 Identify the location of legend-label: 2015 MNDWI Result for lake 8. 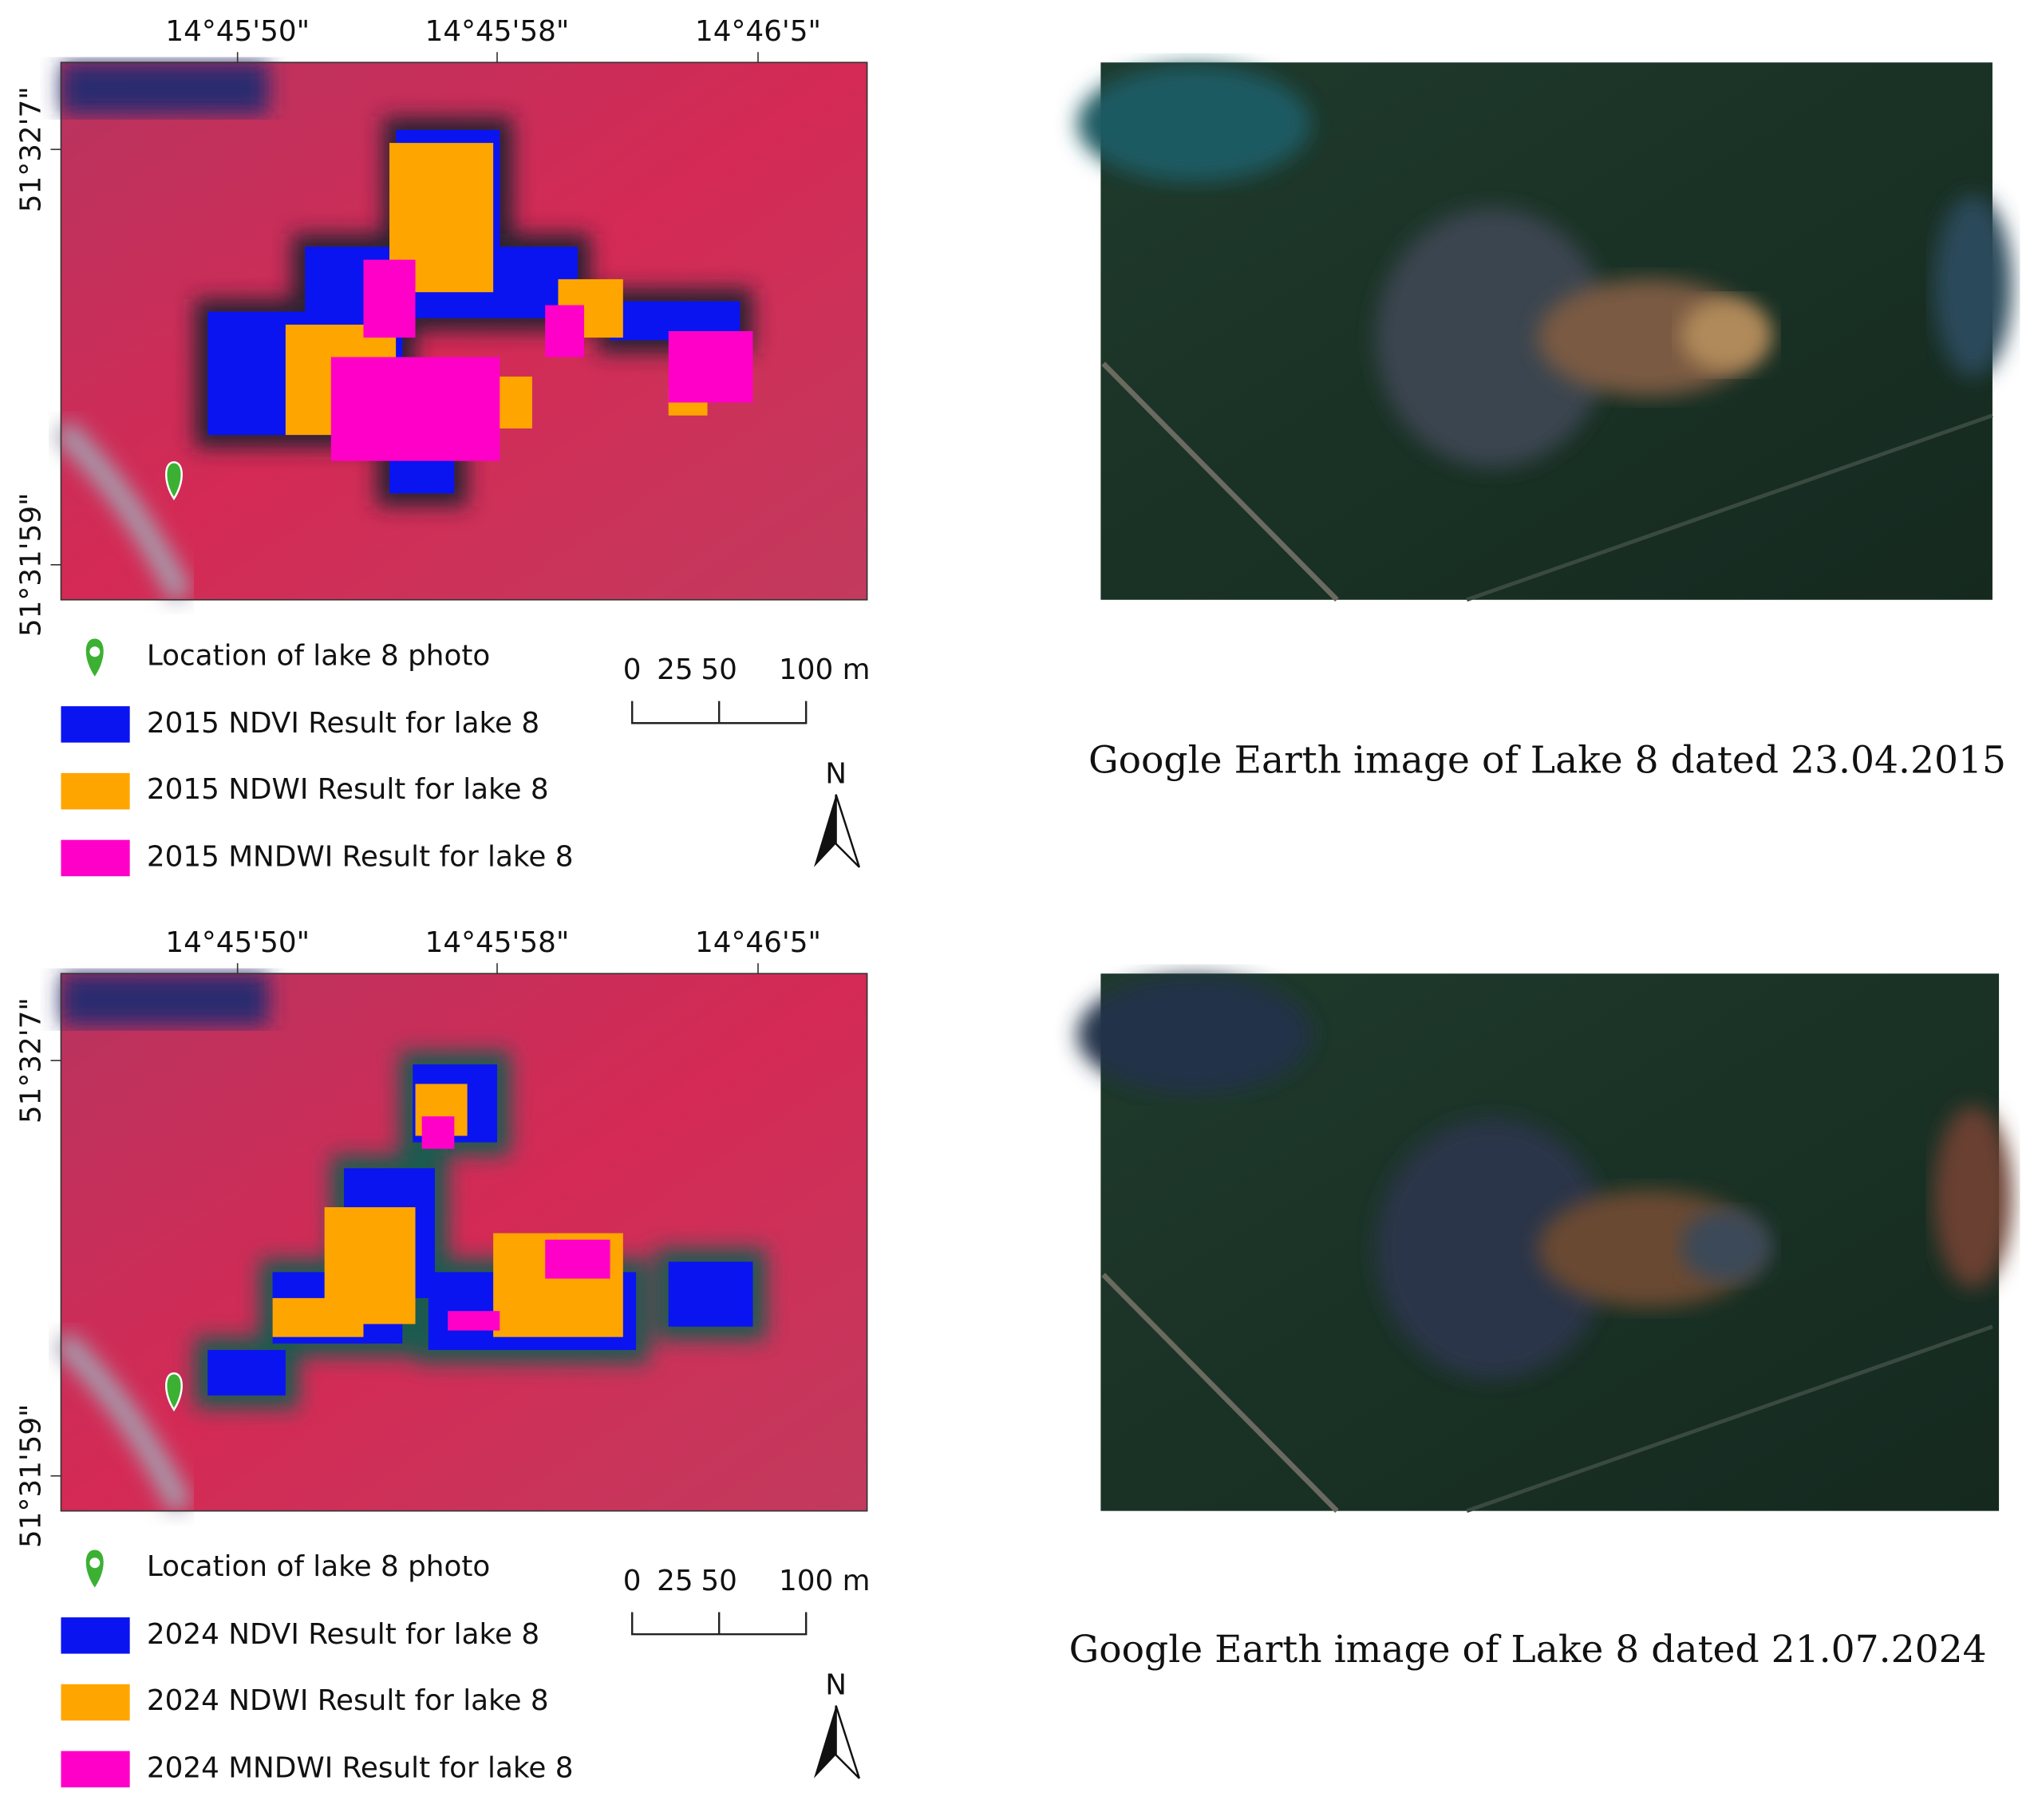
(361, 857).